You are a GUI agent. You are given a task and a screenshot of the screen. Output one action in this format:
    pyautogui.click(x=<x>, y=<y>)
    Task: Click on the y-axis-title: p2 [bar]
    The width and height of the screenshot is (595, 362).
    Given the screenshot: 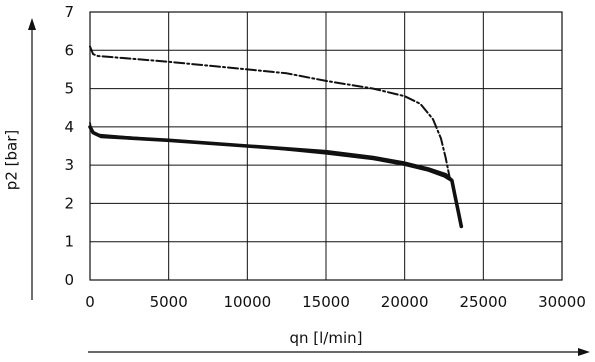 What is the action you would take?
    pyautogui.click(x=12, y=160)
    